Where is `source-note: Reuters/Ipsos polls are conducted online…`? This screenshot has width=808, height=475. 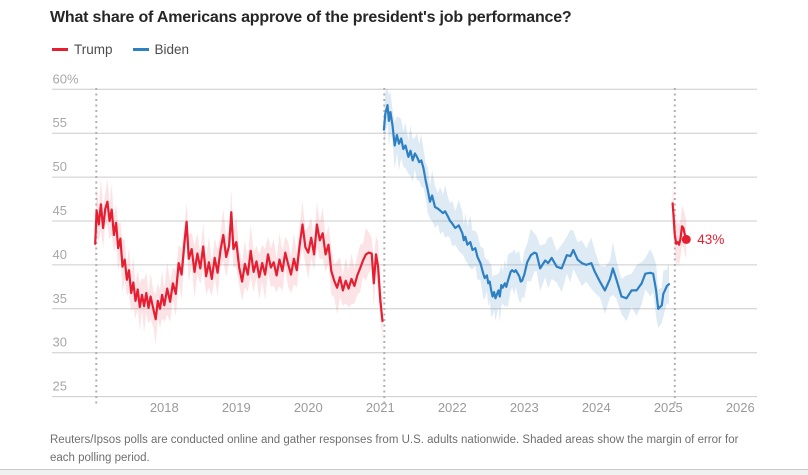 source-note: Reuters/Ipsos polls are conducted online… is located at coordinates (394, 449).